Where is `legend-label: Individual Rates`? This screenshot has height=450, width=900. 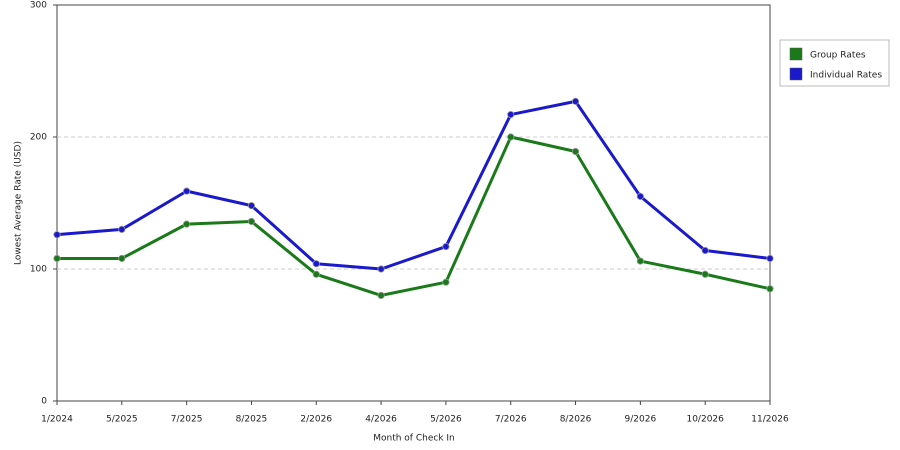
legend-label: Individual Rates is located at coordinates (846, 76).